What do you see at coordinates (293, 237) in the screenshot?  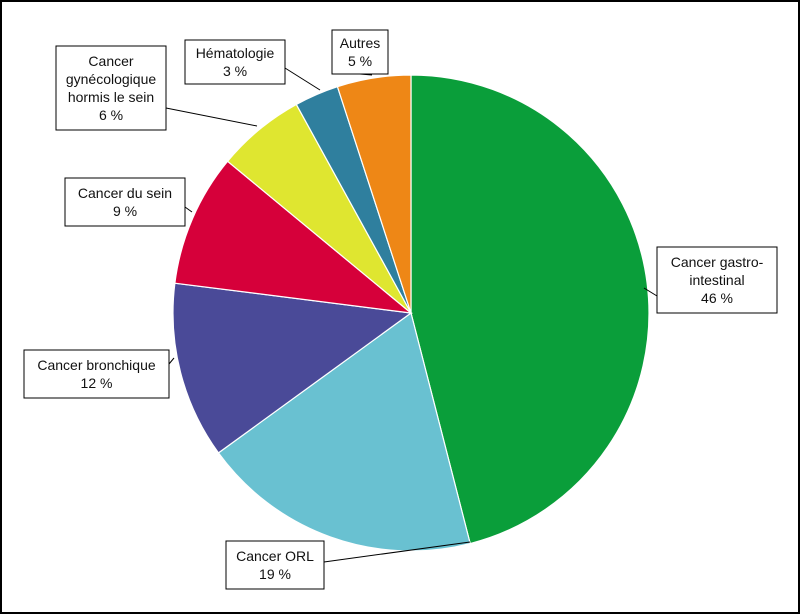 I see `pie-slice-cancer-du-sein` at bounding box center [293, 237].